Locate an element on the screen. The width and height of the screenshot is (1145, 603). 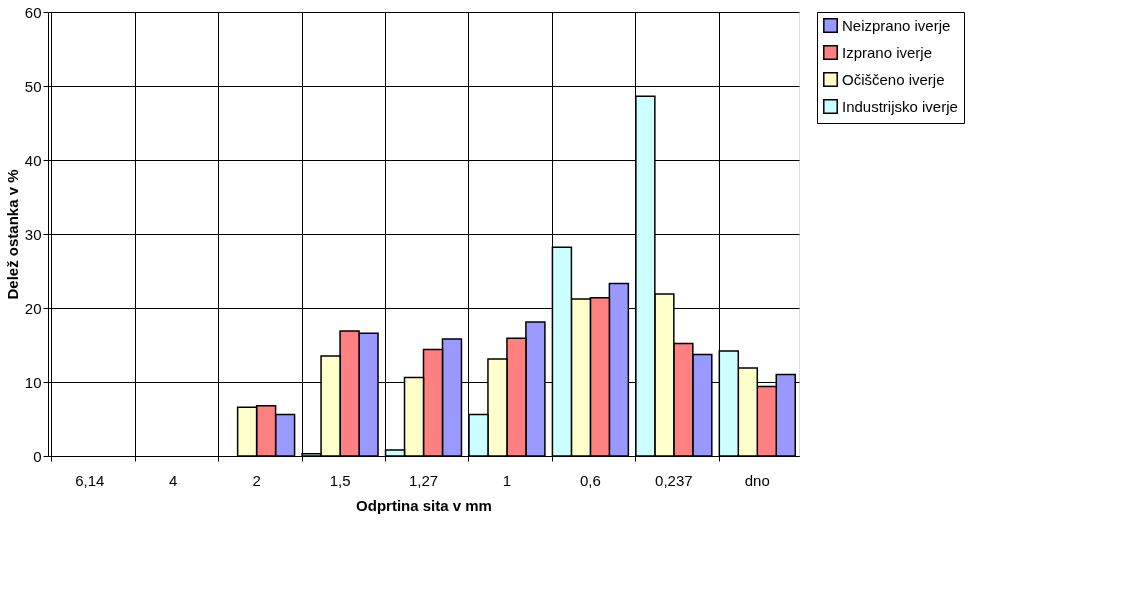
legend-label: Neizprano iverje is located at coordinates (896, 25).